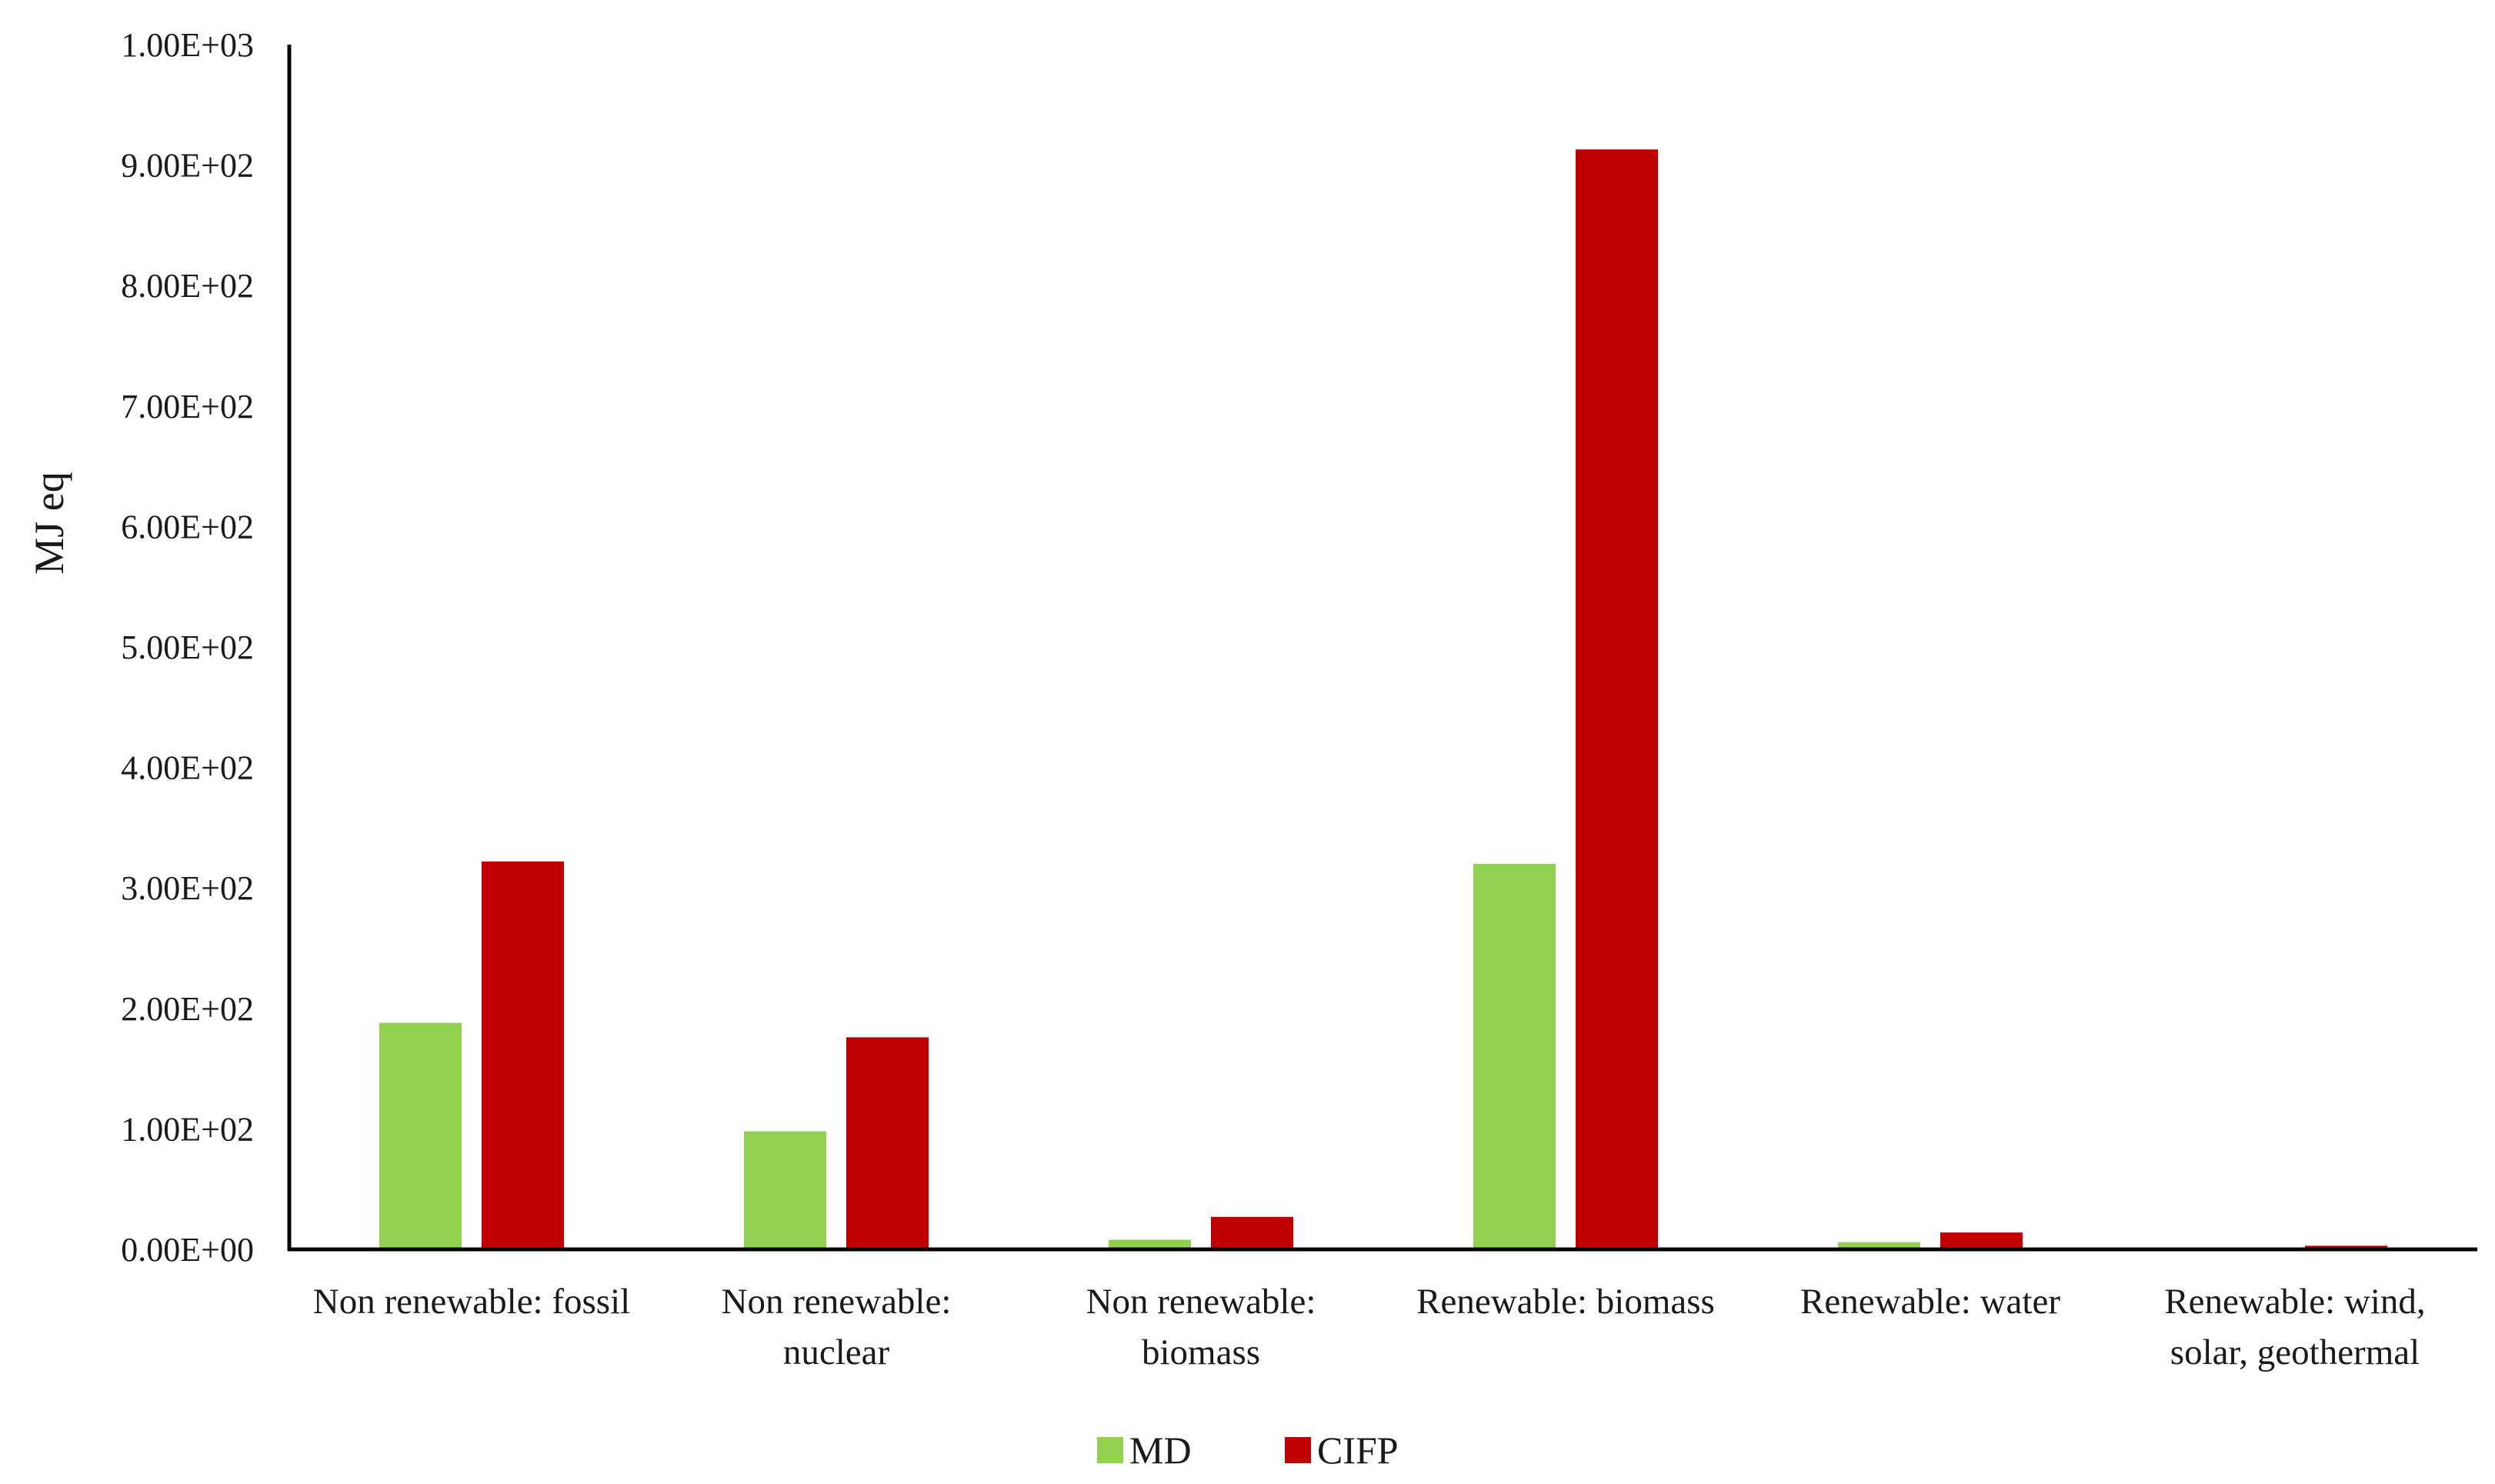 This screenshot has height=1484, width=2495. What do you see at coordinates (1930, 1302) in the screenshot?
I see `x-category-label: Renewable: water` at bounding box center [1930, 1302].